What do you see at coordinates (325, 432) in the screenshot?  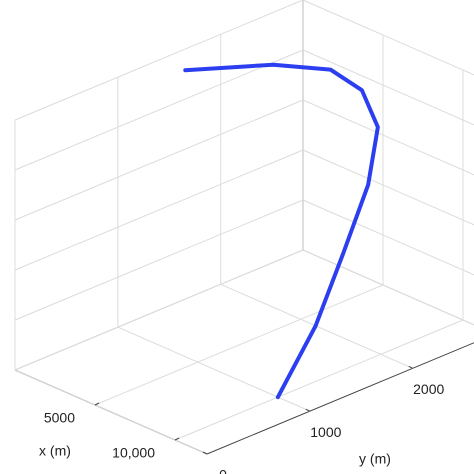 I see `y-tick-label: 1000` at bounding box center [325, 432].